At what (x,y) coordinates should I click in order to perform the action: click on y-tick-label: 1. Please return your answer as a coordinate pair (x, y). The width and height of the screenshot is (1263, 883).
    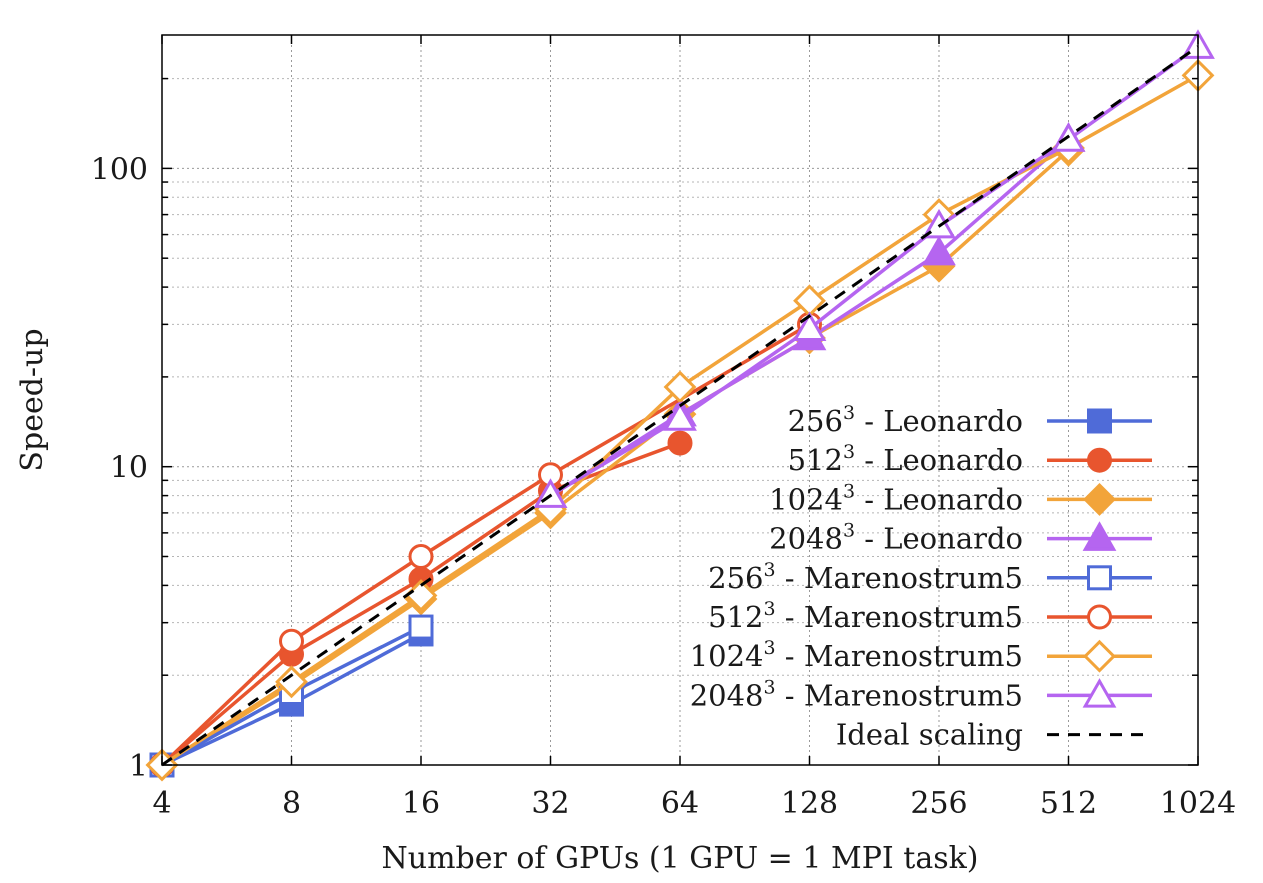
    Looking at the image, I should click on (138, 766).